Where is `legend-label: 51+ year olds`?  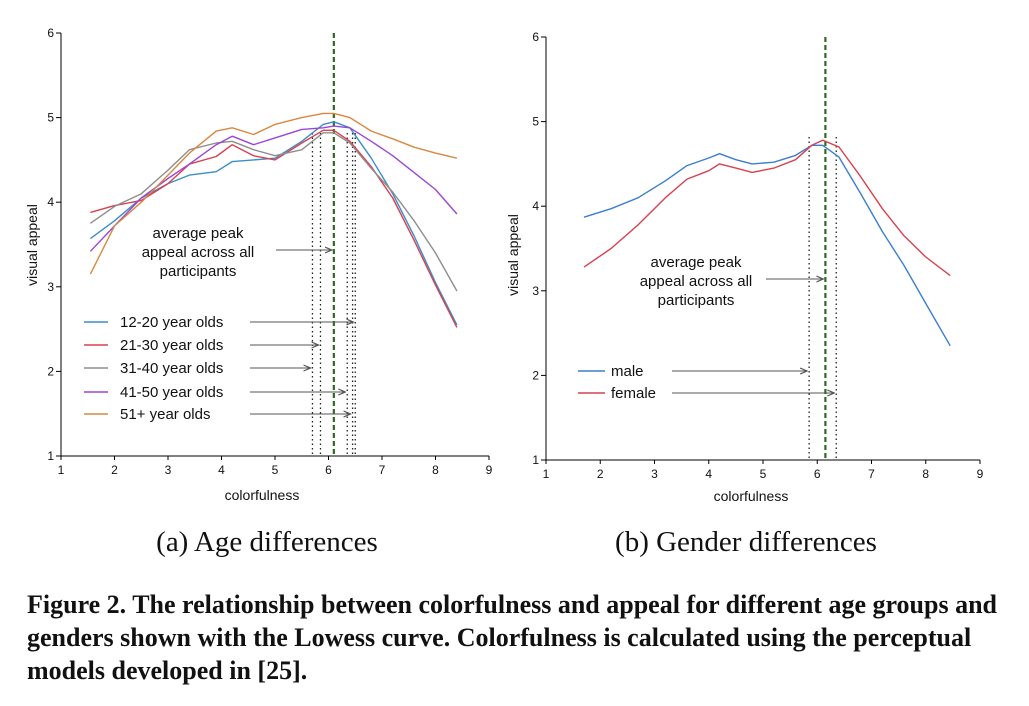 legend-label: 51+ year olds is located at coordinates (165, 414).